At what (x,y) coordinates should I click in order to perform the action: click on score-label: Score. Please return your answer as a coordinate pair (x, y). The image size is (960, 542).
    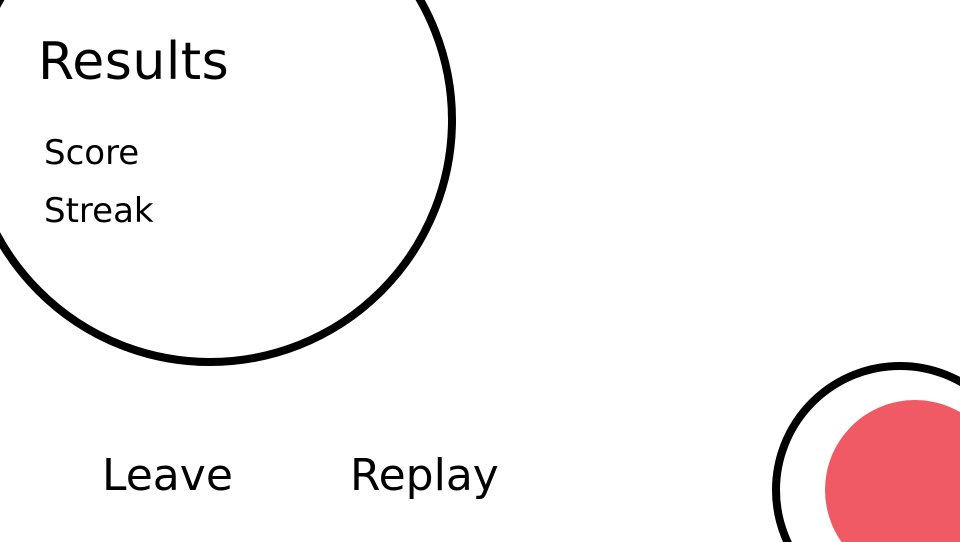
    Looking at the image, I should click on (92, 153).